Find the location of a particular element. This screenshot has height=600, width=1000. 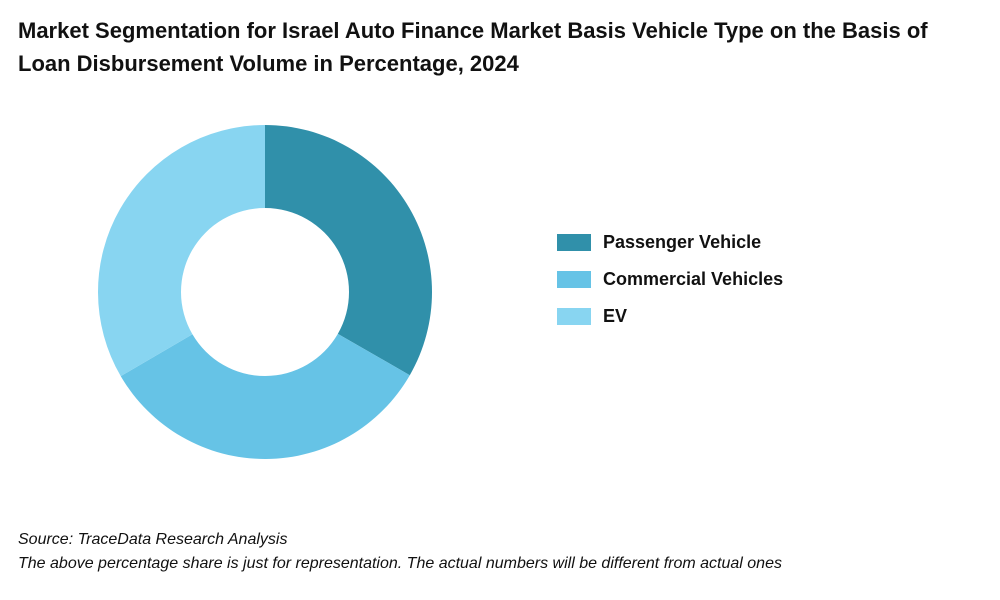

legend-swatch-commercial-vehicles is located at coordinates (574, 279).